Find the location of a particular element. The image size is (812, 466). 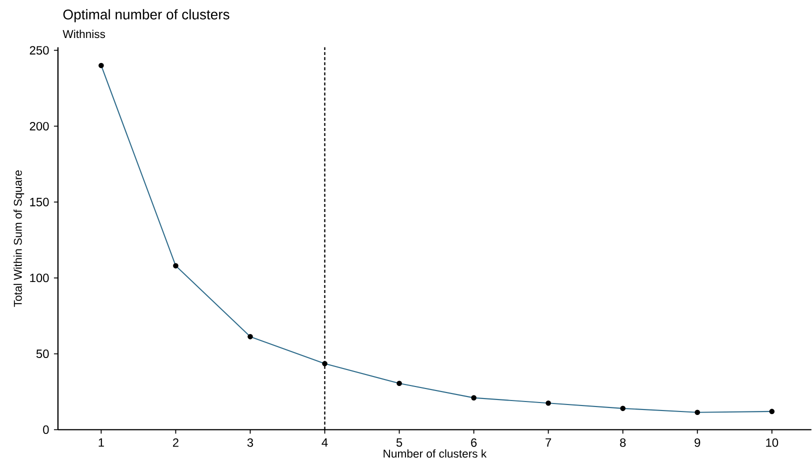

y-tick-label: 0 is located at coordinates (46, 430).